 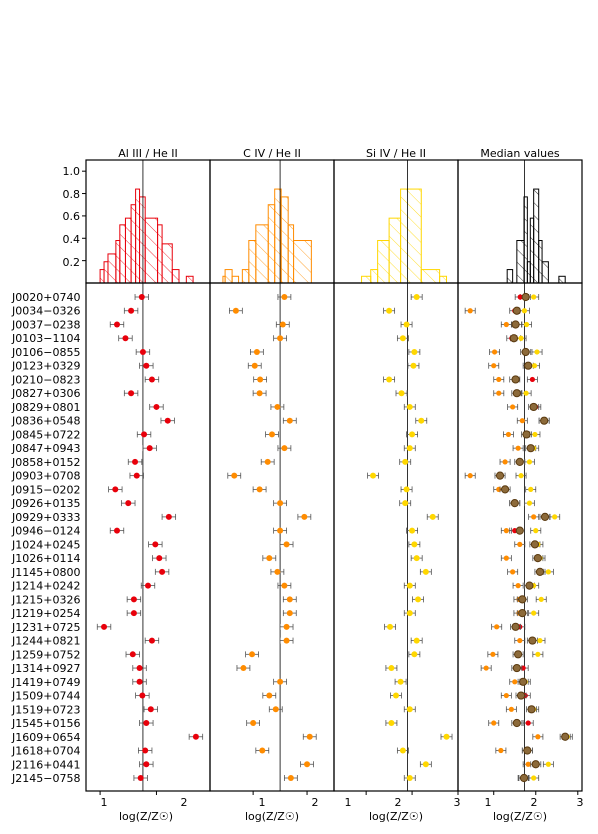 I want to click on ytick-label: 0.4, so click(x=72, y=239).